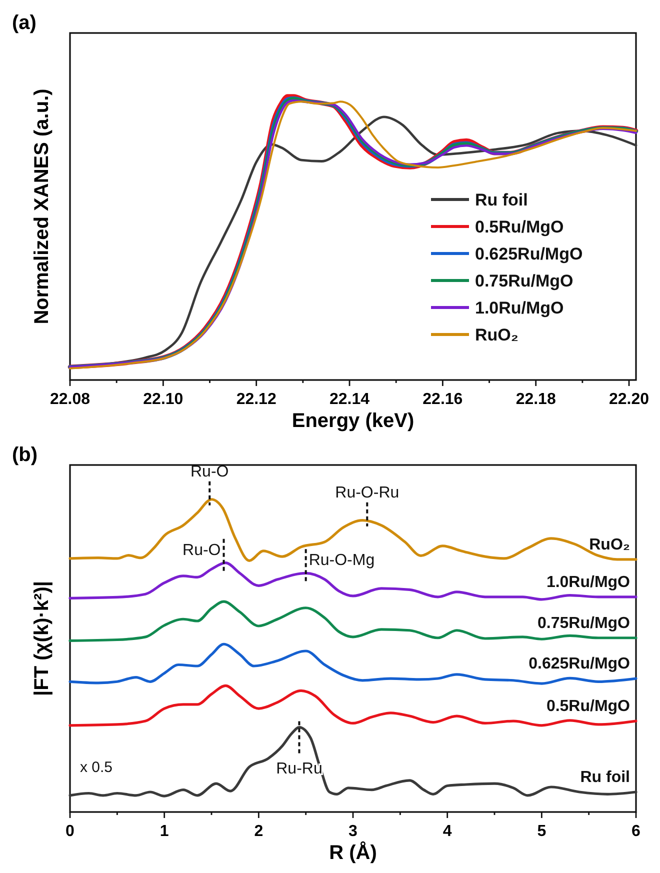  What do you see at coordinates (496, 335) in the screenshot?
I see `legend-label: RuO₂` at bounding box center [496, 335].